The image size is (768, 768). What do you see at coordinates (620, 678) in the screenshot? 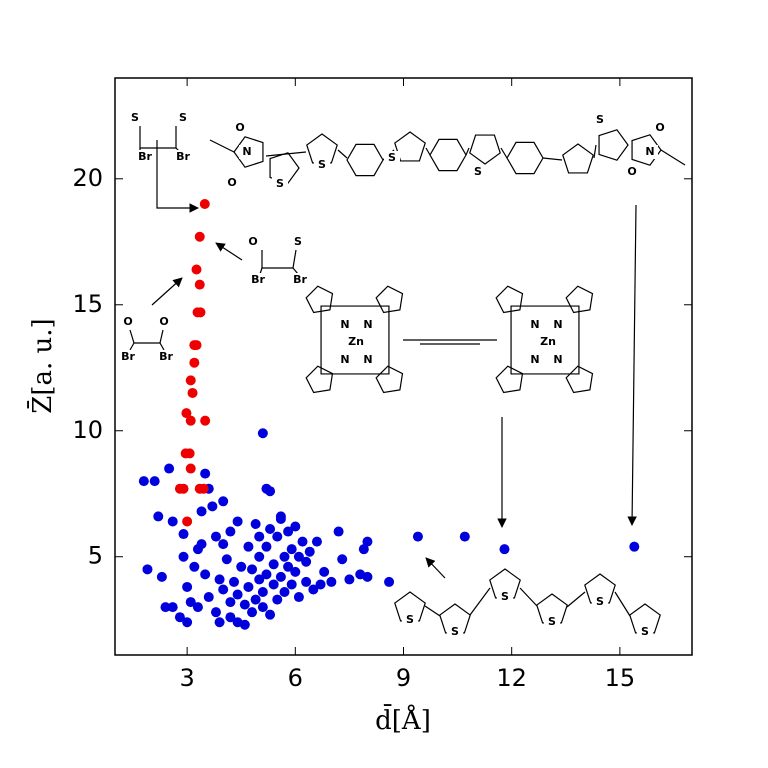
I see `x-tick-label: 15` at bounding box center [620, 678].